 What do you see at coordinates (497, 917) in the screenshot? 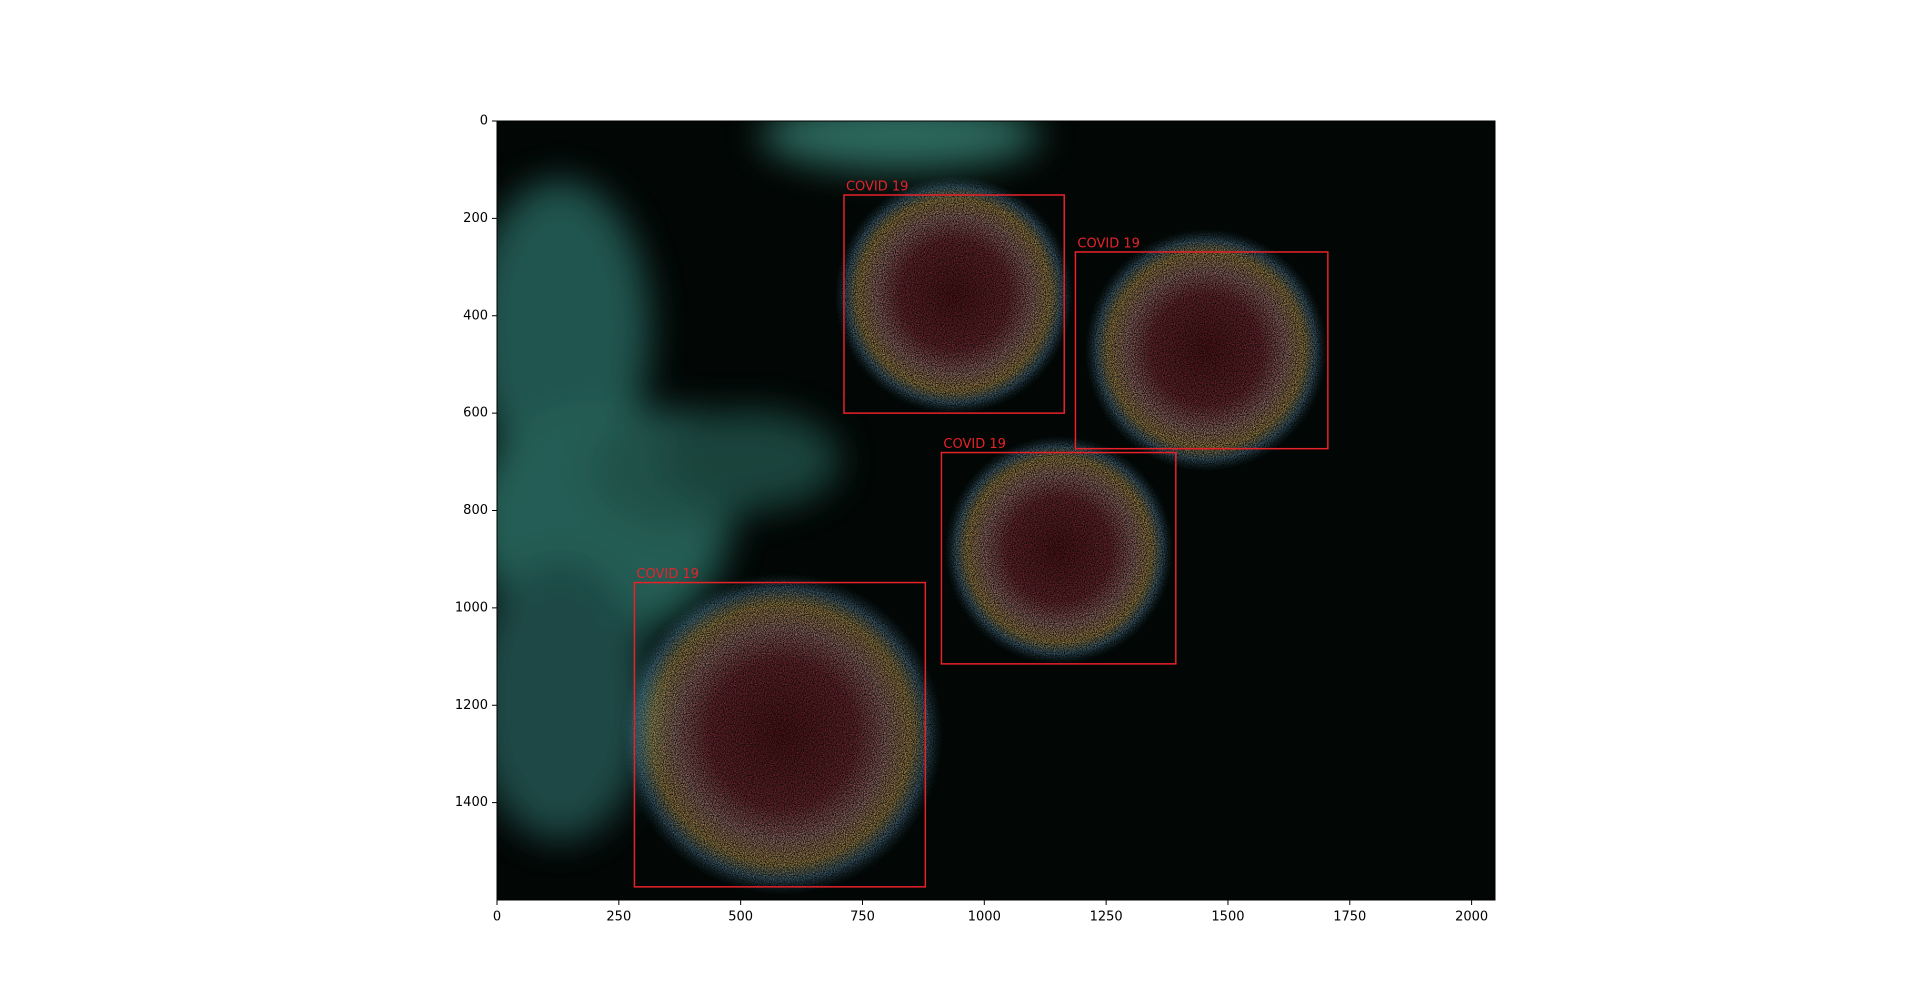
I see `x-tick-label: 0` at bounding box center [497, 917].